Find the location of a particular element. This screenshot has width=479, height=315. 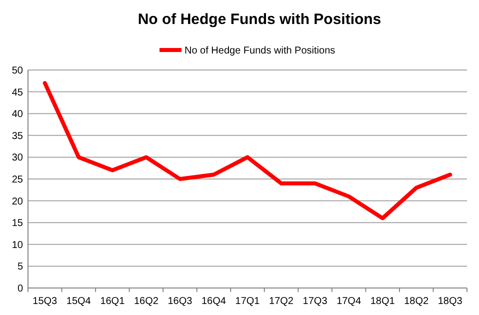

x-tick-label: 17Q1 is located at coordinates (247, 301).